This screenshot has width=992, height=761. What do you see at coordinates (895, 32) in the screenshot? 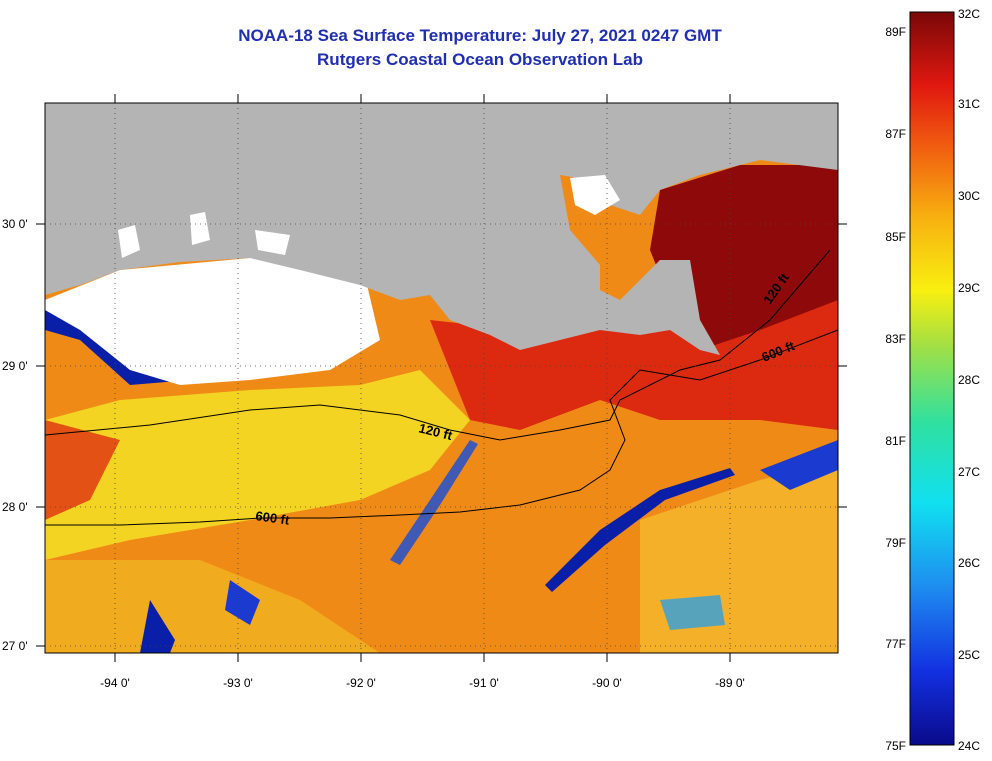
I see `colorbar-f-89: 89F` at bounding box center [895, 32].